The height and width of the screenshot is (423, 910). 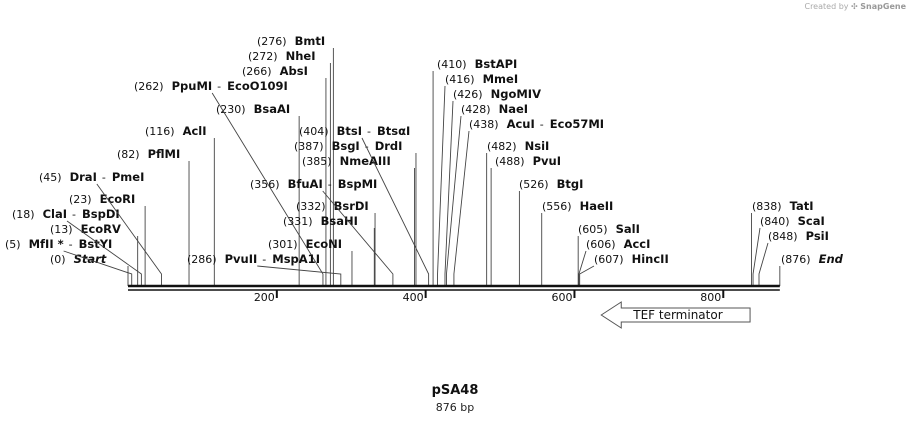 What do you see at coordinates (577, 124) in the screenshot?
I see `site-alt-name: Eco57MI` at bounding box center [577, 124].